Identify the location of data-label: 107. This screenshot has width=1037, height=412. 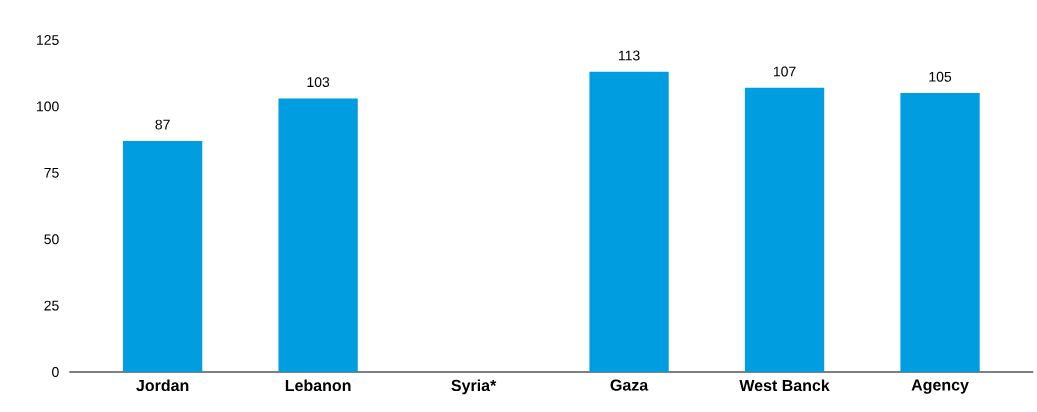
(784, 71).